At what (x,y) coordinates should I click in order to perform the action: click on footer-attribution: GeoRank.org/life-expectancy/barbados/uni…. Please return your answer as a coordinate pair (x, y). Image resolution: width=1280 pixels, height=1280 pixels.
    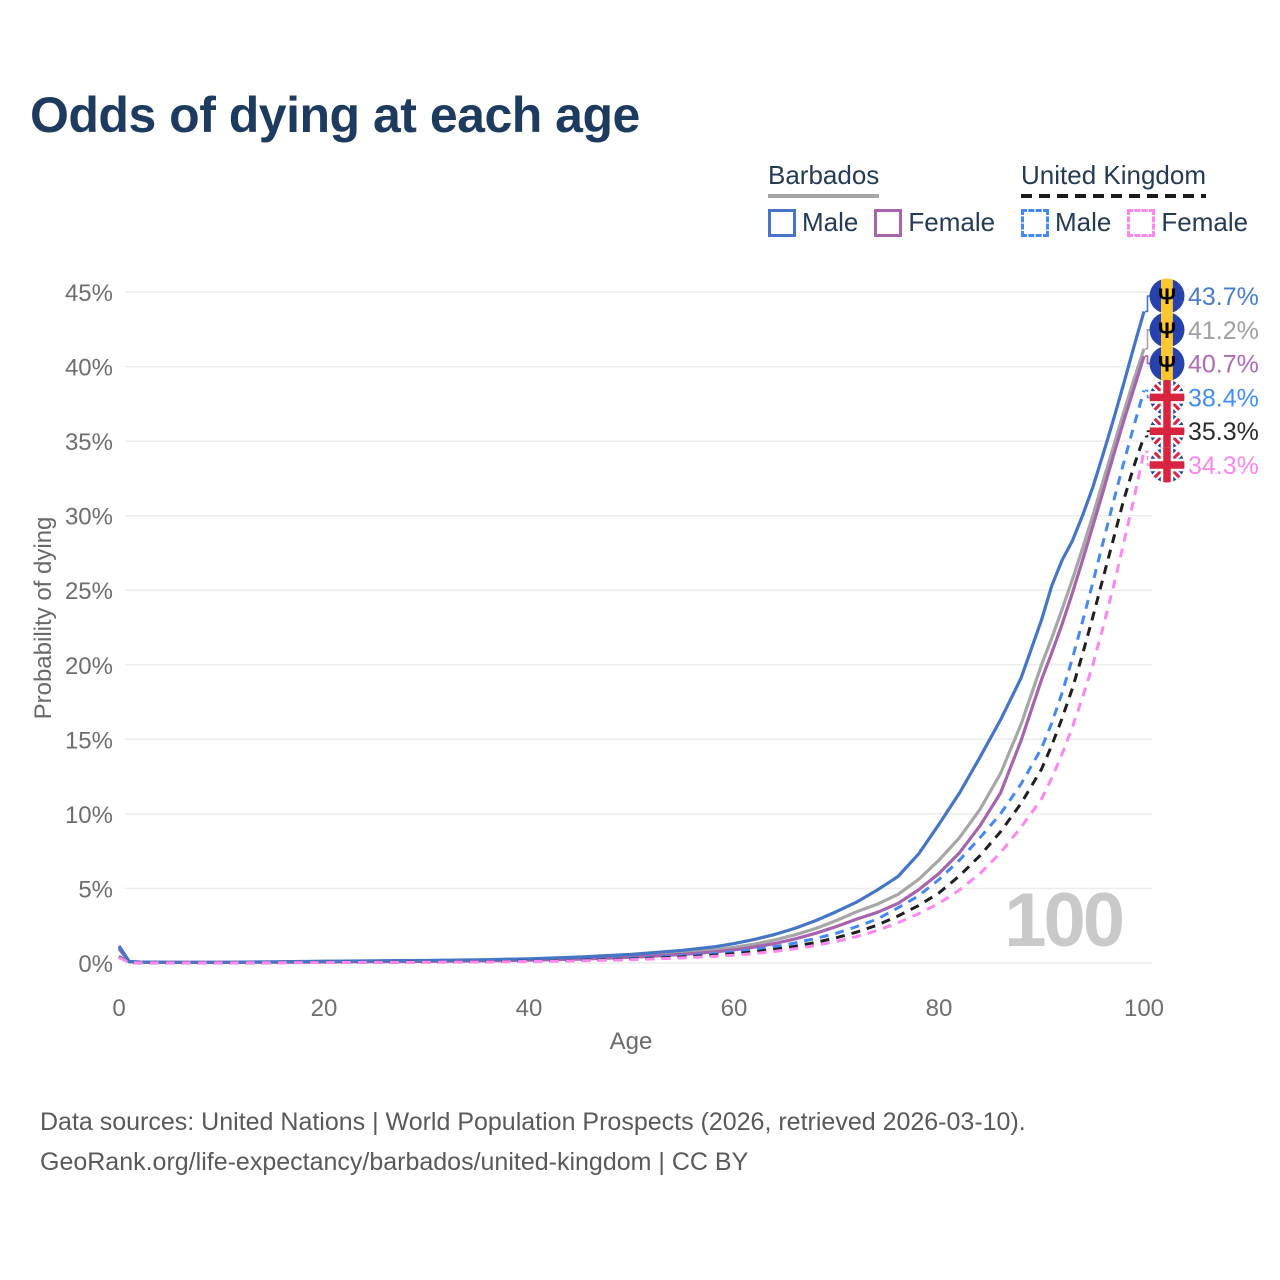
    Looking at the image, I should click on (394, 1162).